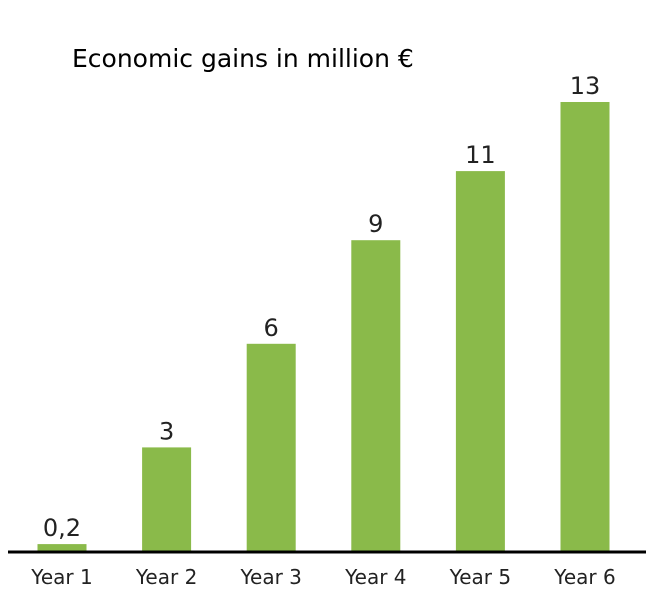 The height and width of the screenshot is (608, 672). Describe the element at coordinates (584, 577) in the screenshot. I see `x-tick-label-6: Year 6` at that location.